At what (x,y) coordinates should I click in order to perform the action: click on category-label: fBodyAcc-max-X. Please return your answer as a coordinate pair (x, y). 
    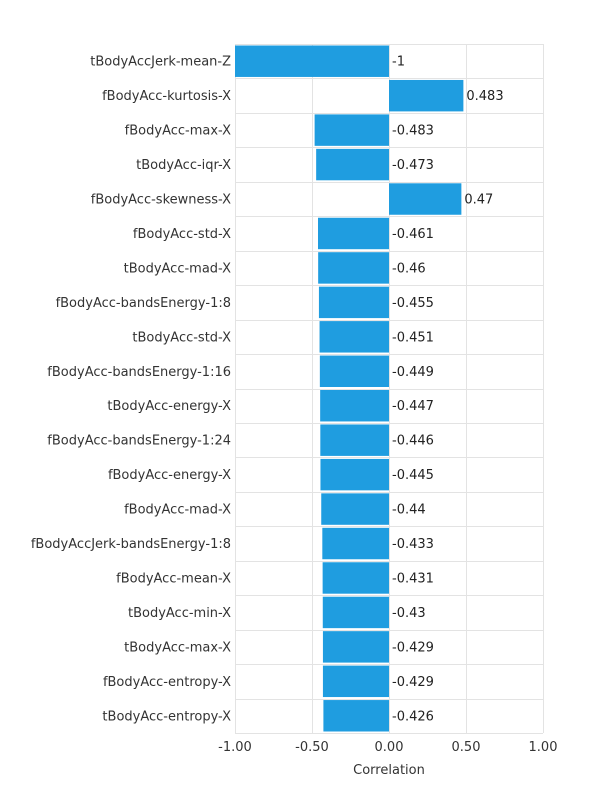
    Looking at the image, I should click on (178, 131).